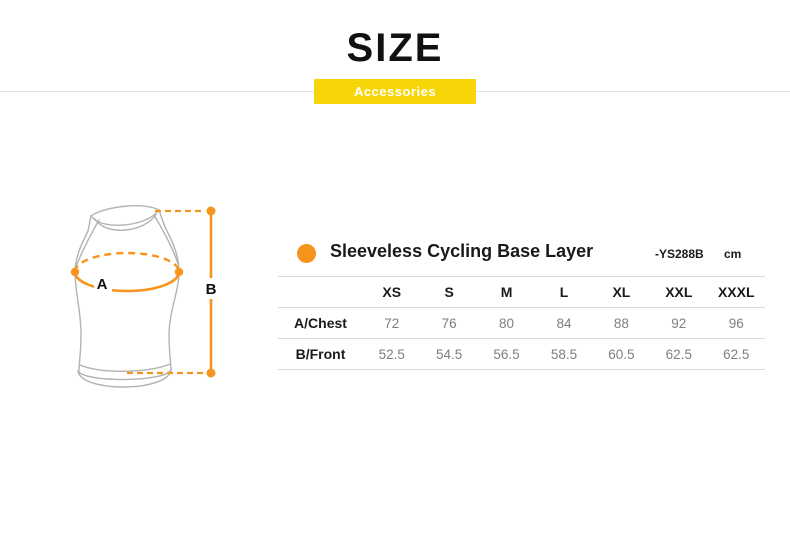 The image size is (790, 558). I want to click on size-table-corner-cell, so click(320, 292).